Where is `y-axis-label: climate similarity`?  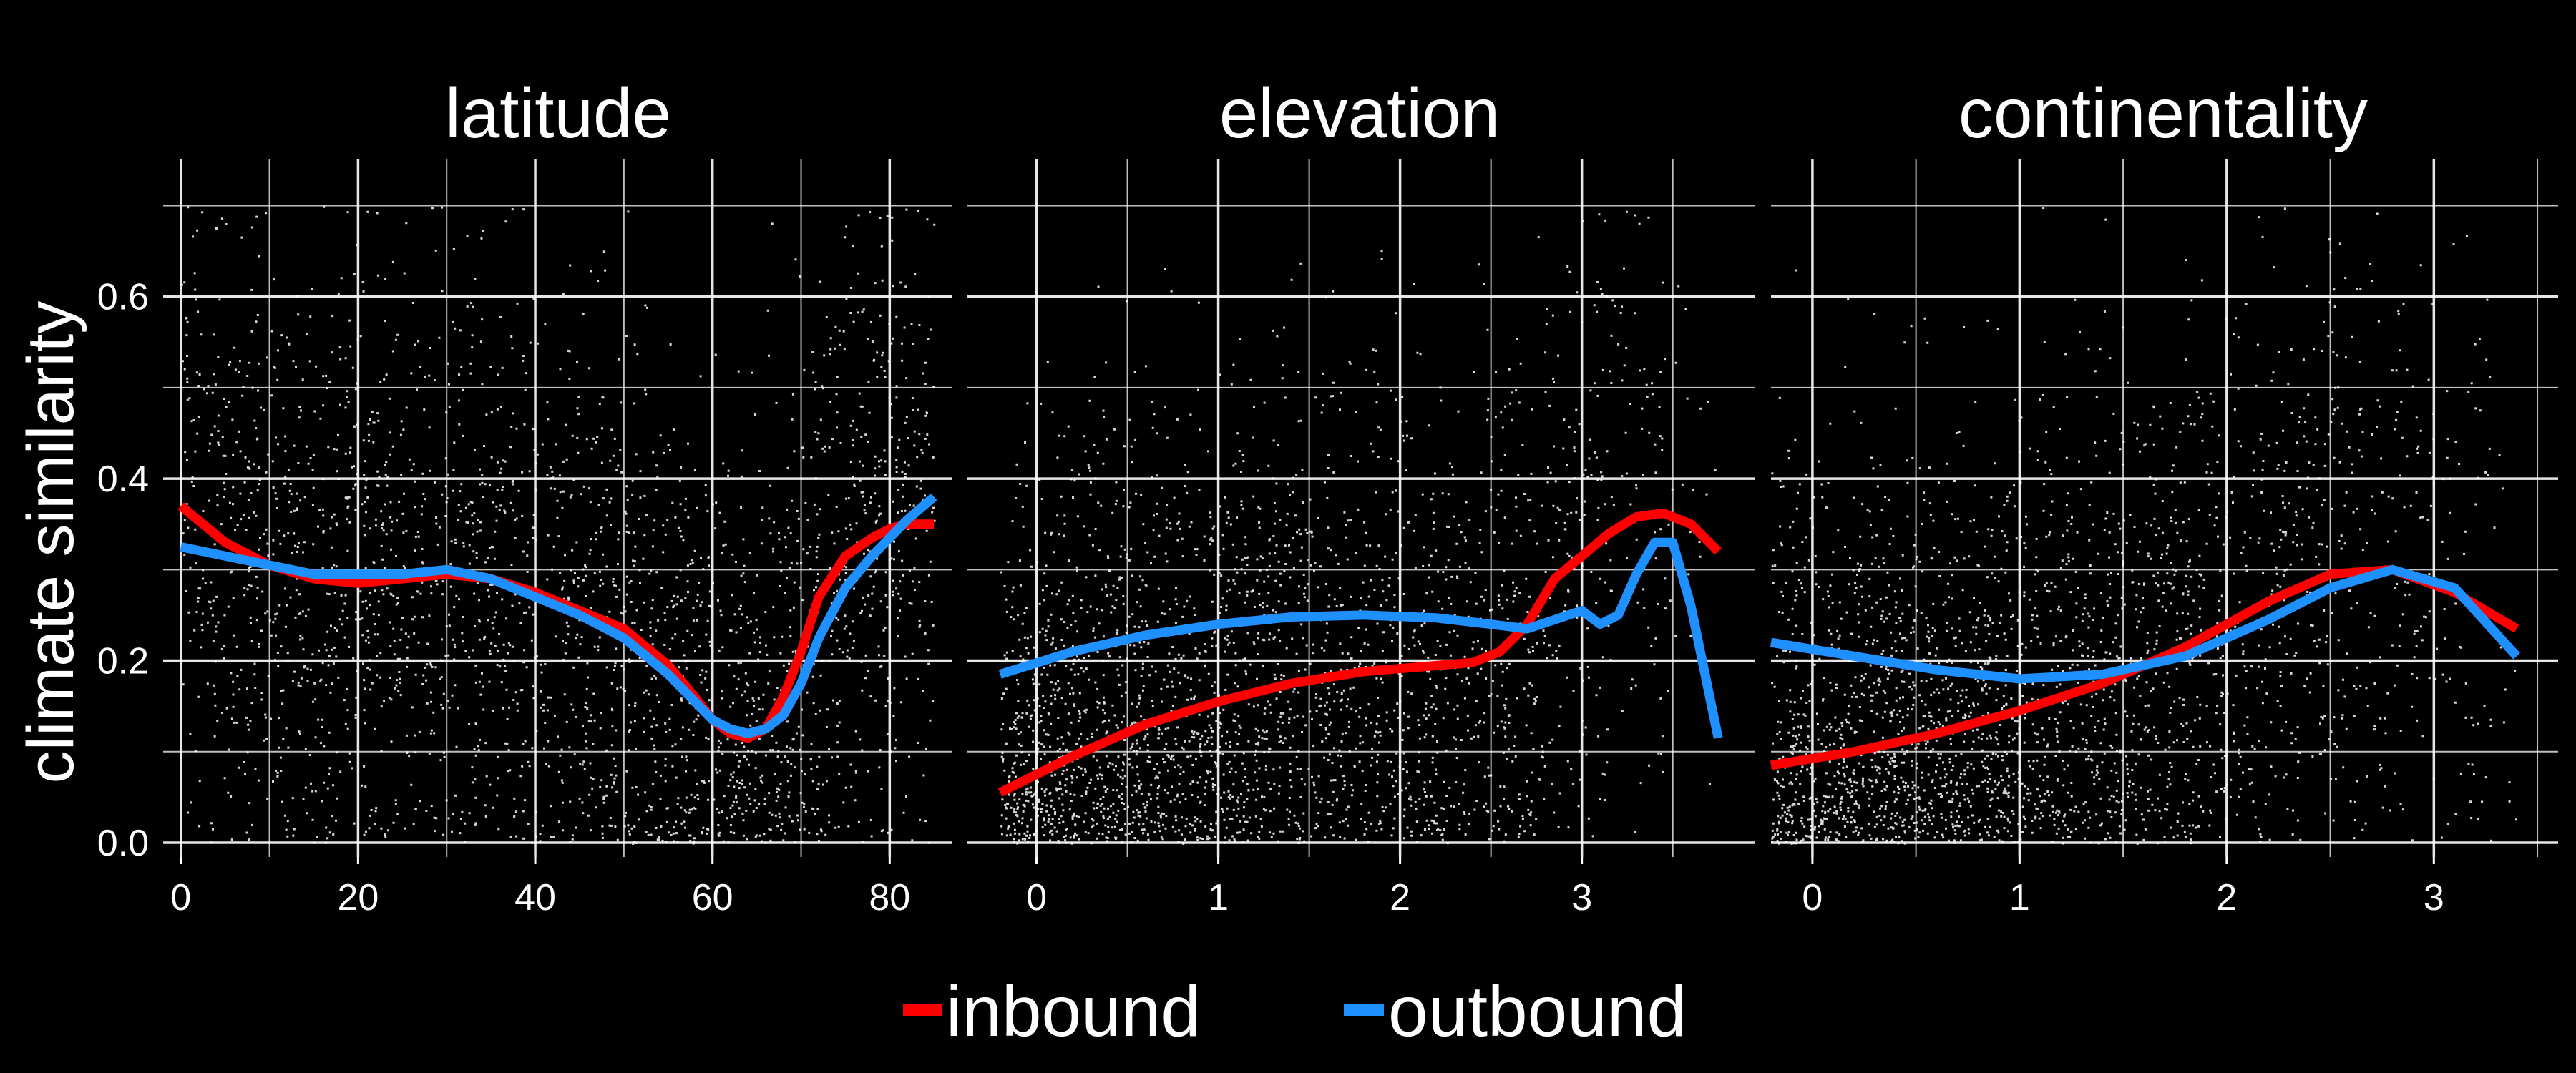
y-axis-label: climate similarity is located at coordinates (50, 542).